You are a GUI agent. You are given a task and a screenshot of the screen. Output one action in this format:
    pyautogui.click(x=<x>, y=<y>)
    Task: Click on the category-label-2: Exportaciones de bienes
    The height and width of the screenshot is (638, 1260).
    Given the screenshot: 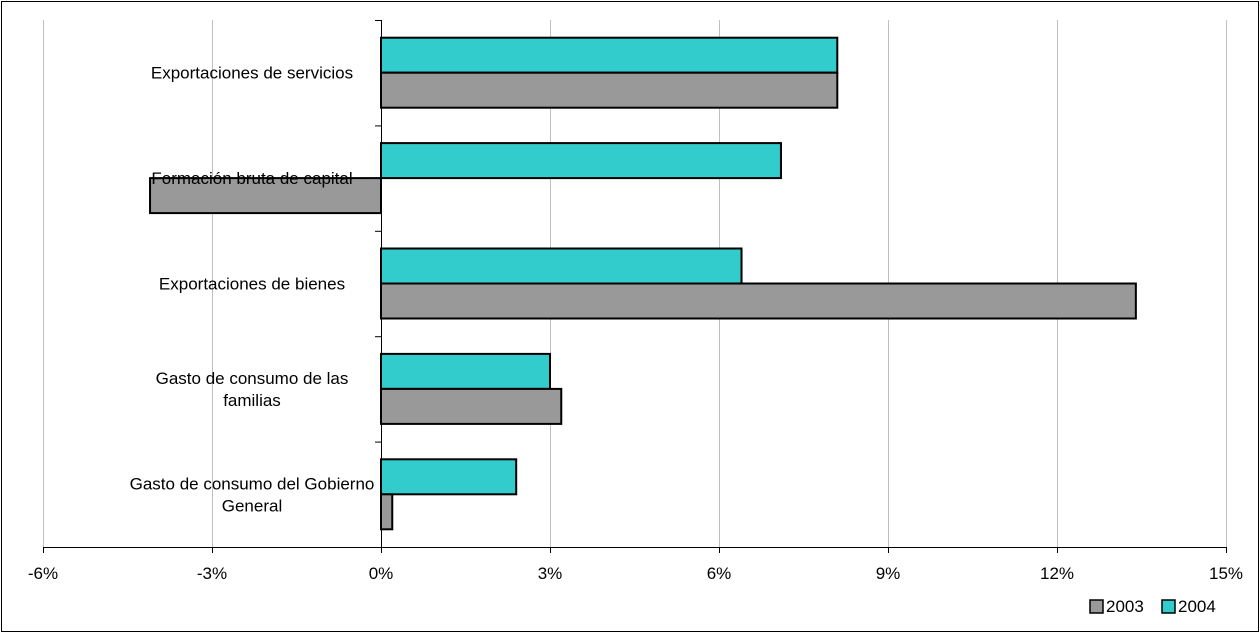 What is the action you would take?
    pyautogui.click(x=252, y=284)
    